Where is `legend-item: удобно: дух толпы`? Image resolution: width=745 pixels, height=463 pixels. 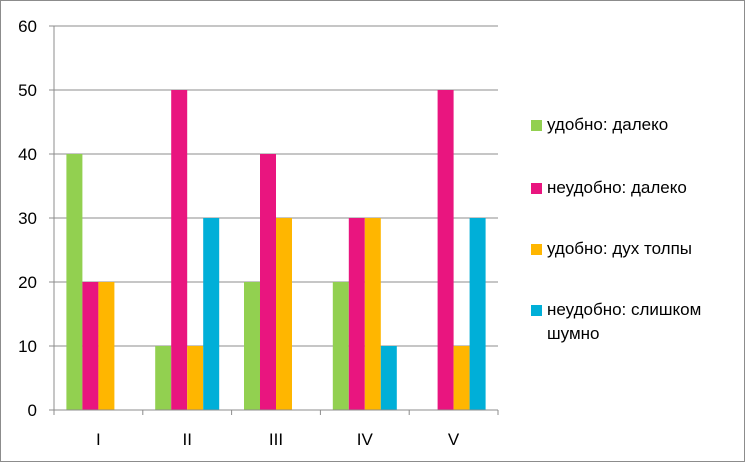
legend-item: удобно: дух толпы is located at coordinates (611, 249).